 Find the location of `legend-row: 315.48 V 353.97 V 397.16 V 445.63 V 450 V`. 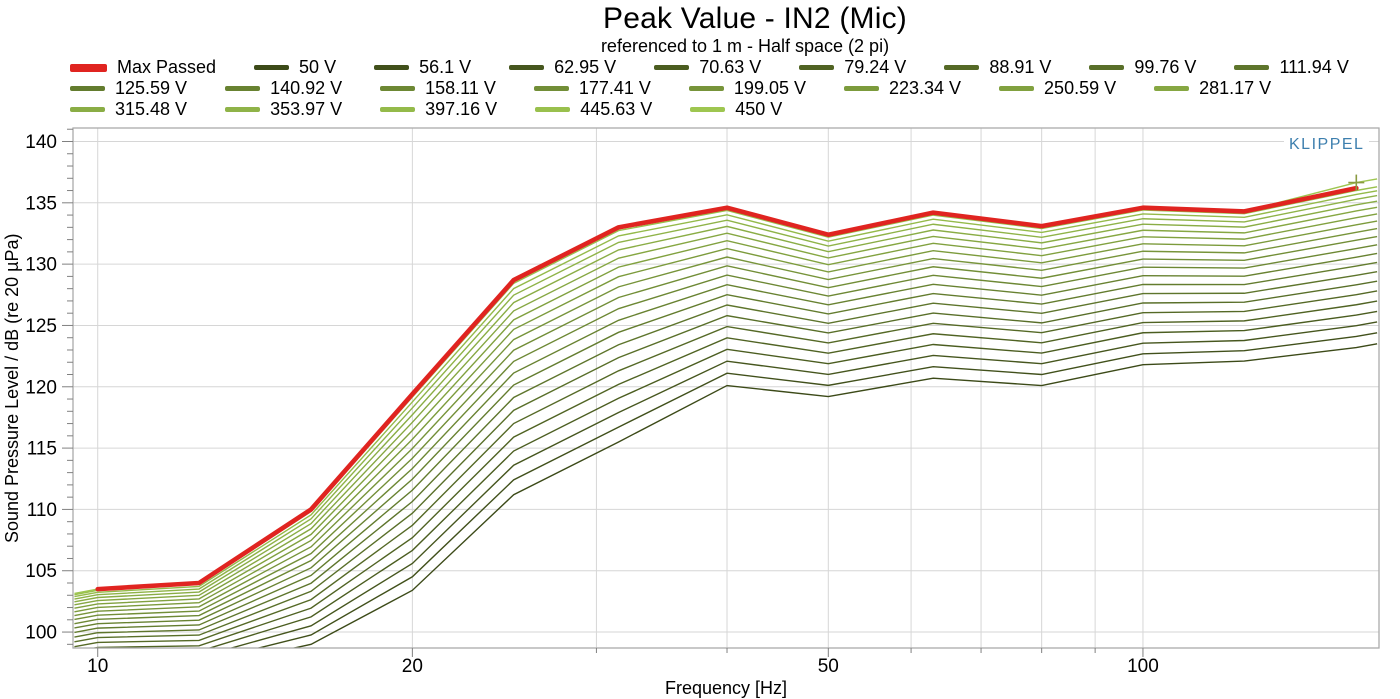

legend-row: 315.48 V 353.97 V 397.16 V 445.63 V 450 V is located at coordinates (732, 109).